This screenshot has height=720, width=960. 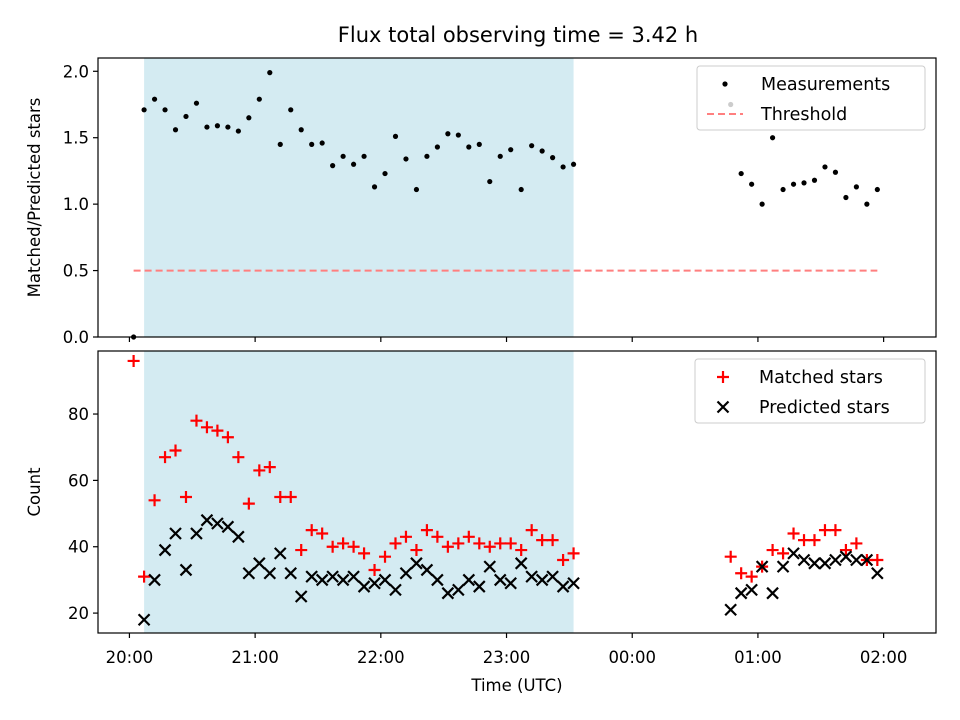 What do you see at coordinates (381, 657) in the screenshot?
I see `x-tick-label: 22:00` at bounding box center [381, 657].